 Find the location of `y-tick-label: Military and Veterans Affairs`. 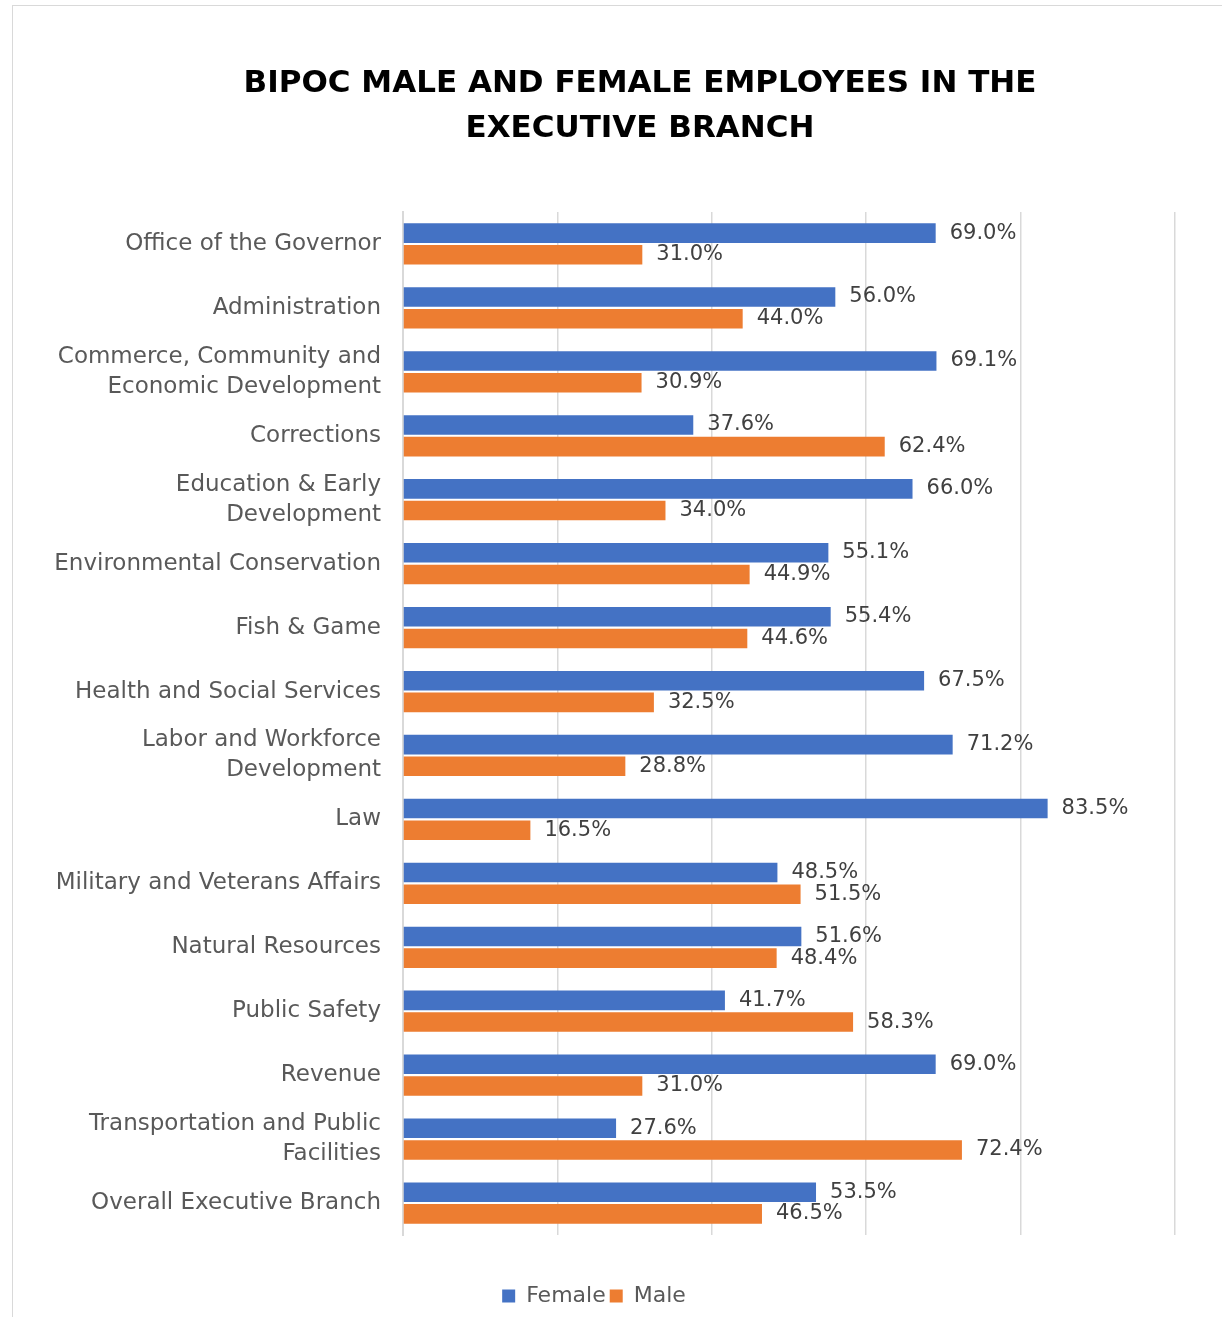

y-tick-label: Military and Veterans Affairs is located at coordinates (218, 881).